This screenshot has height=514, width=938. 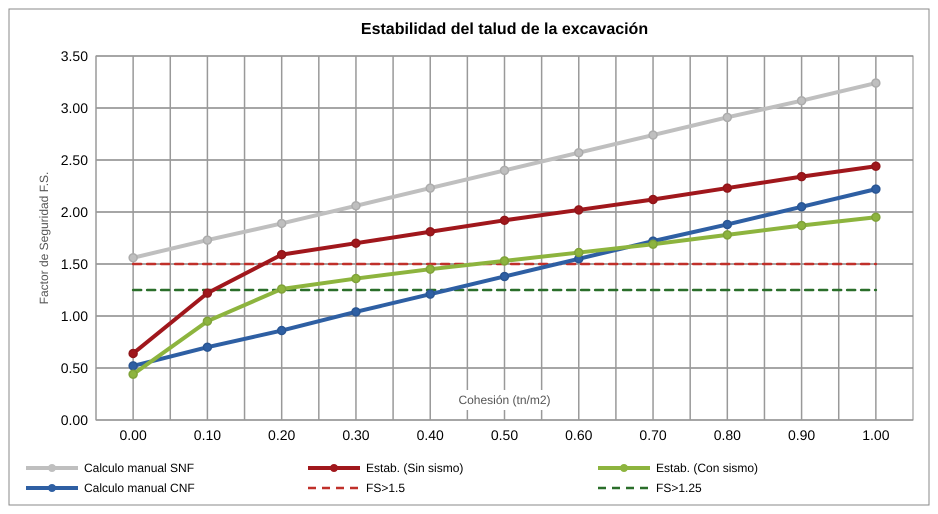 I want to click on x-tick-label: 0.90, so click(x=802, y=435).